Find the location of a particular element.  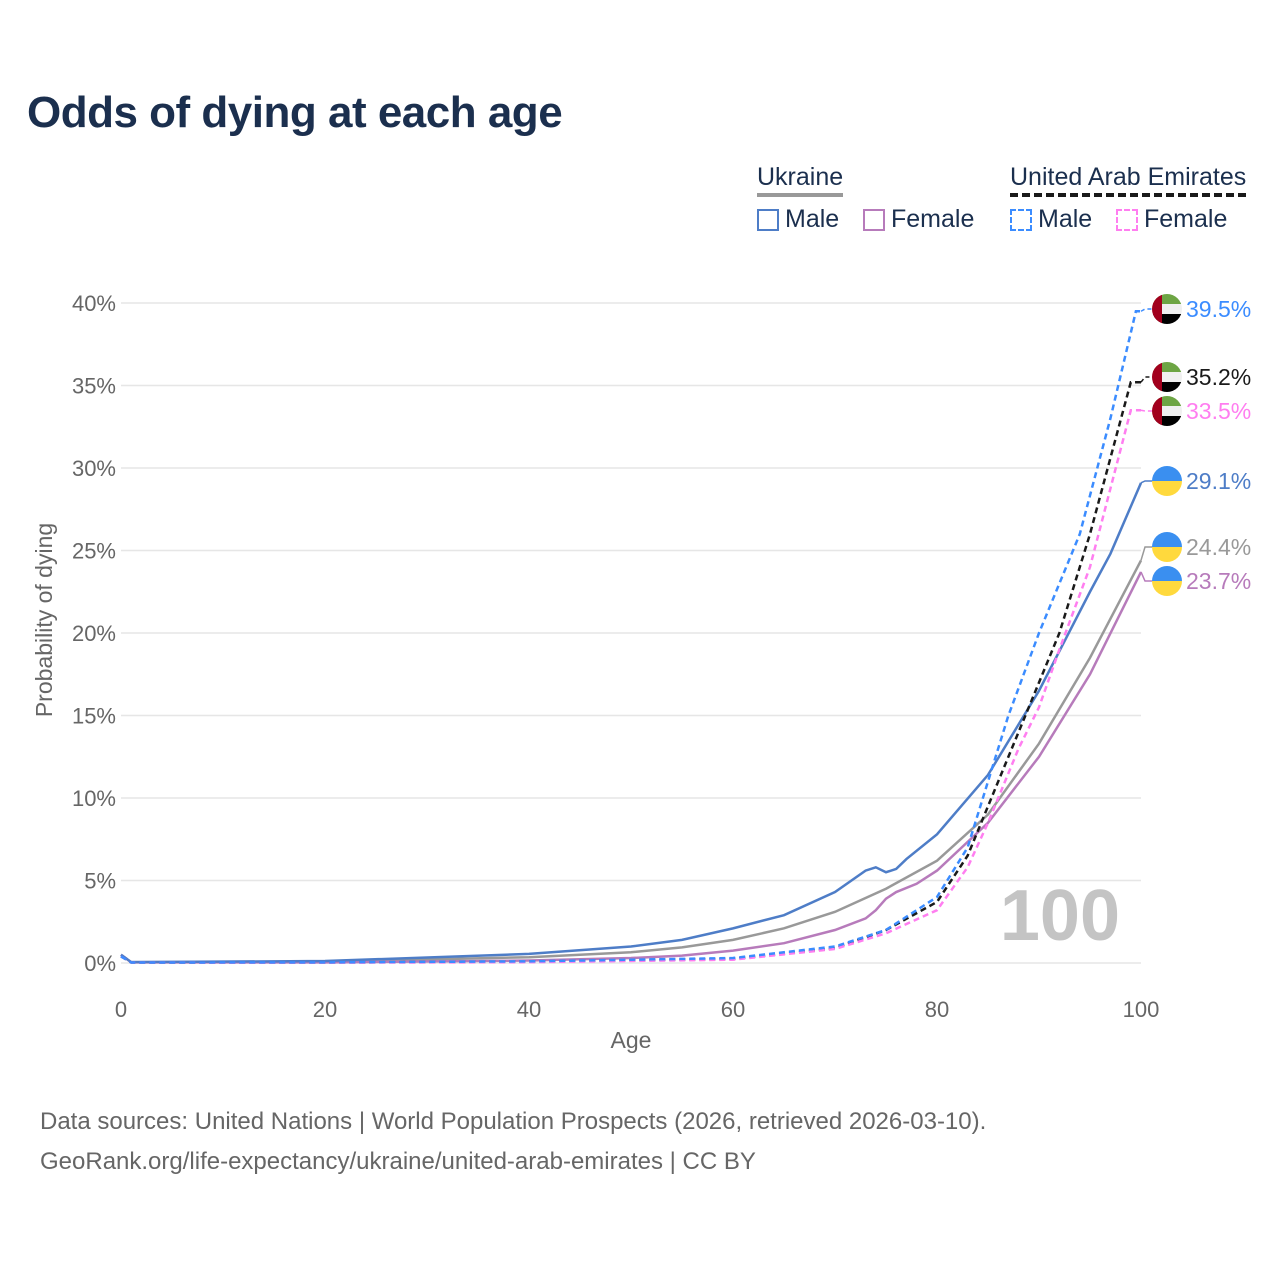

y-tick-label: 0% is located at coordinates (100, 963).